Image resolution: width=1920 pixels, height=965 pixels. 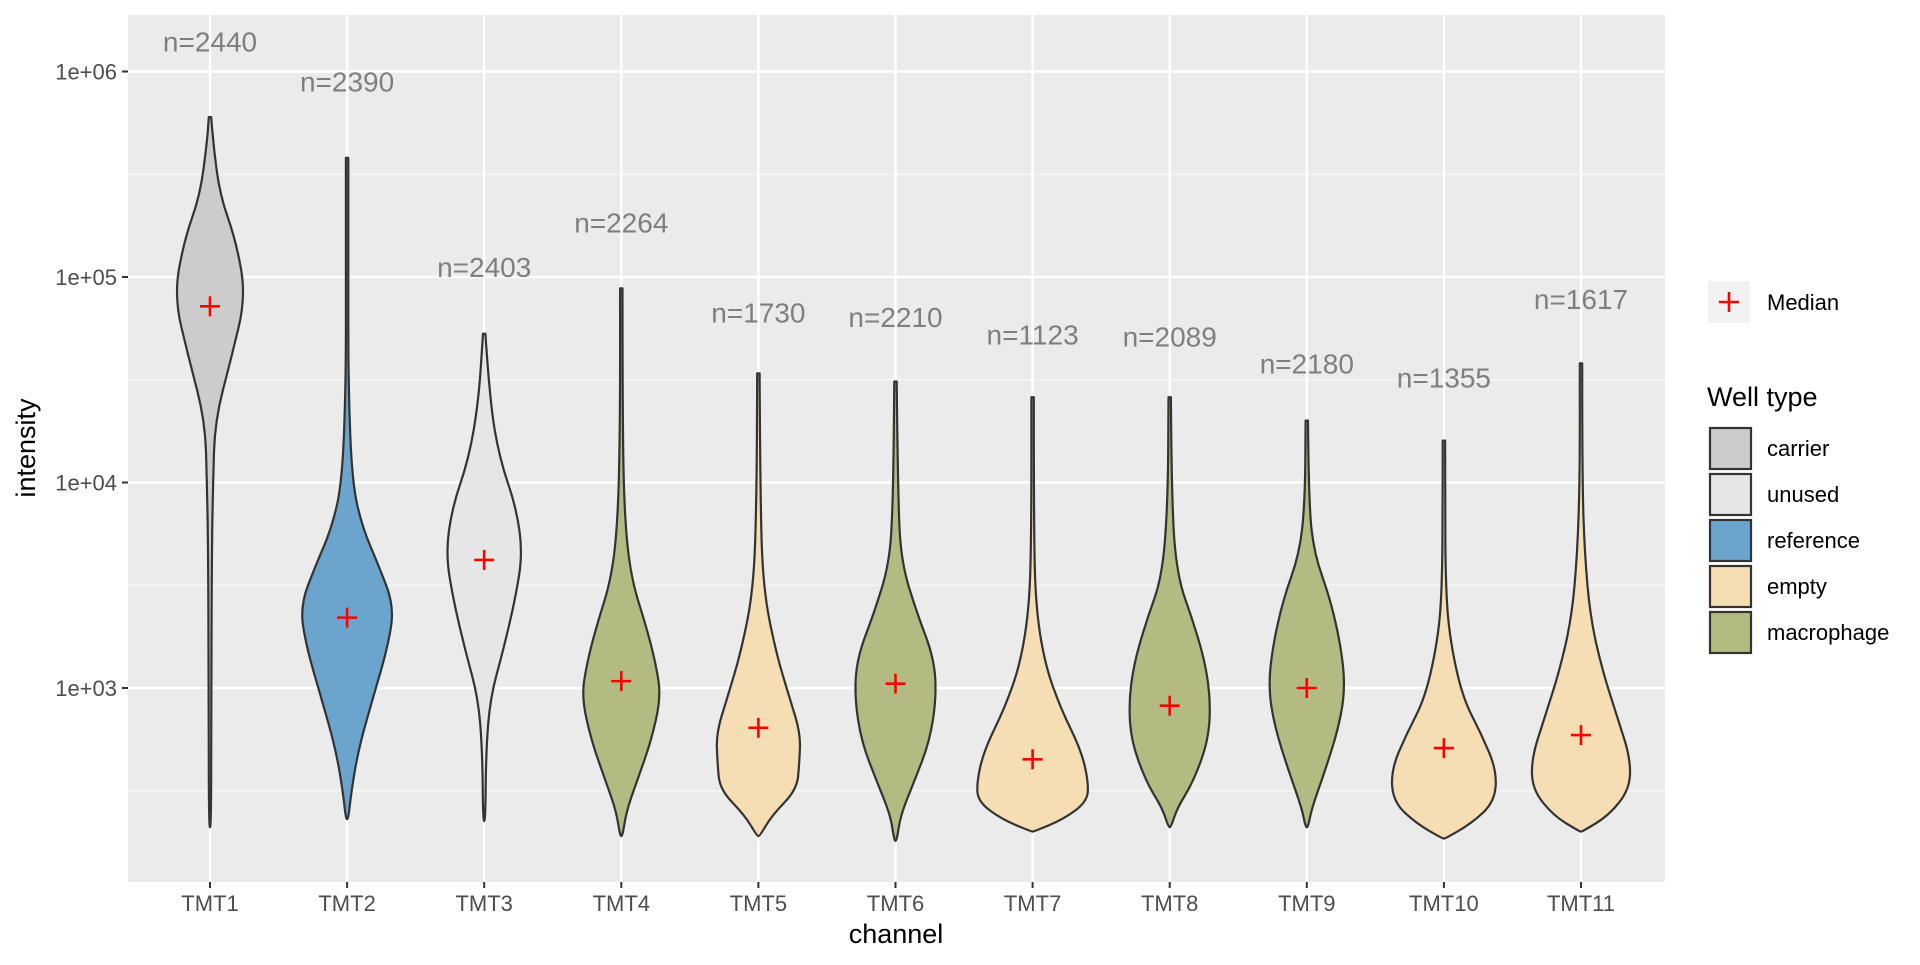 What do you see at coordinates (621, 222) in the screenshot?
I see `count-label: n=2264` at bounding box center [621, 222].